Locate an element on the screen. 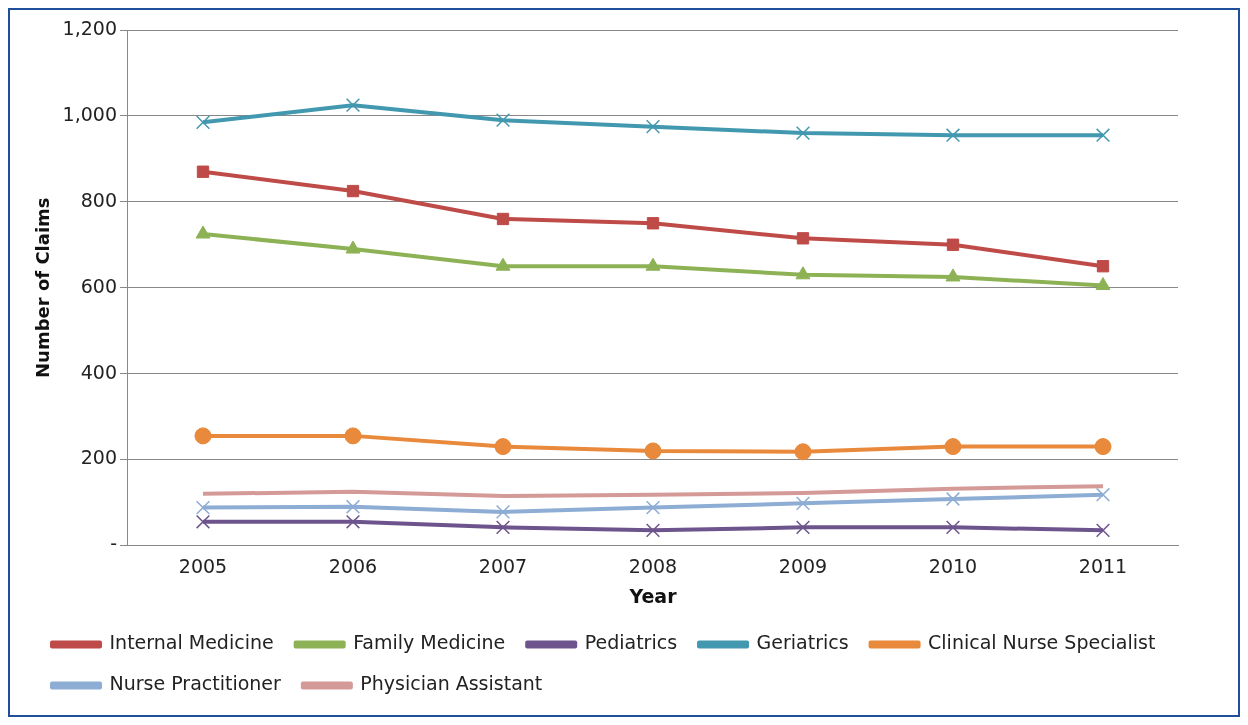  y-axis-title: Number of Claims is located at coordinates (43, 287).